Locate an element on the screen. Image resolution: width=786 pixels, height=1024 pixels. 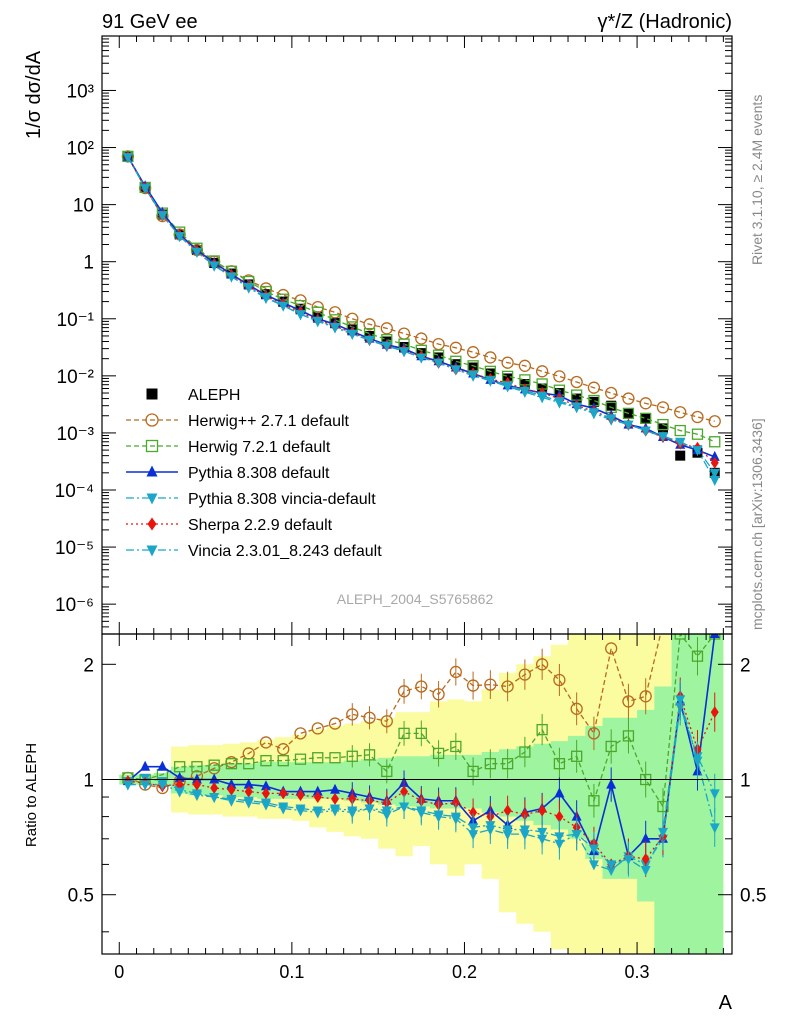
legend-label: Pythia 8.308 vincia-default is located at coordinates (282, 499).